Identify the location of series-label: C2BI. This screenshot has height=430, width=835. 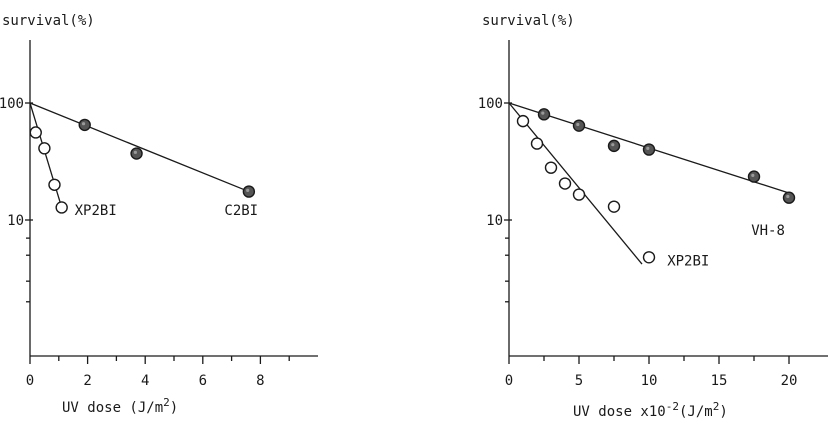
(241, 211).